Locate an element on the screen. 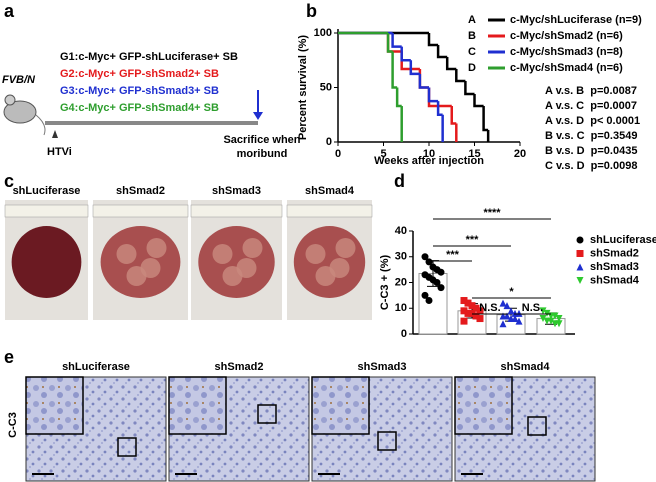 Image resolution: width=656 pixels, height=482 pixels. y-tick-label: 100 is located at coordinates (323, 33).